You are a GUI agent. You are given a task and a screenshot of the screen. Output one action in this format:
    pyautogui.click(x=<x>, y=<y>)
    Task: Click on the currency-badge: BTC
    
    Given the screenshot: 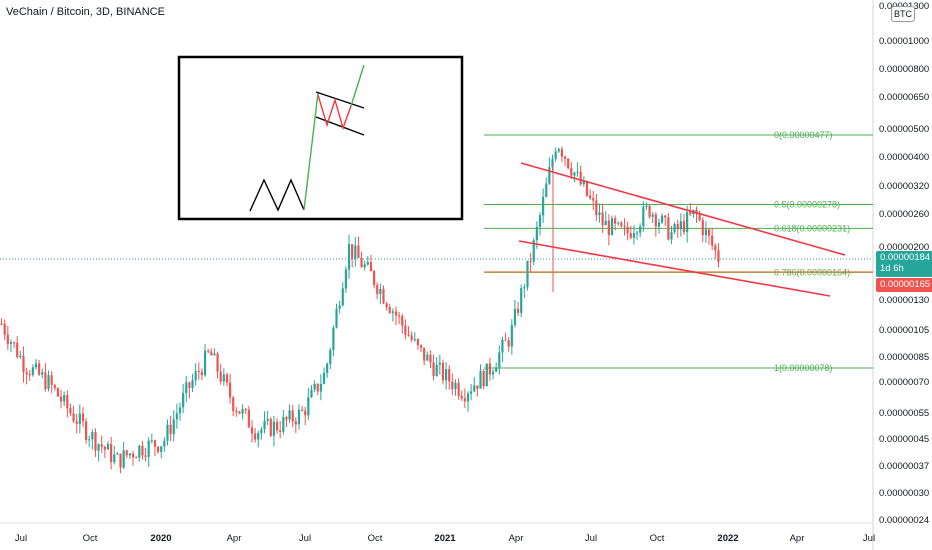 What is the action you would take?
    pyautogui.click(x=903, y=14)
    